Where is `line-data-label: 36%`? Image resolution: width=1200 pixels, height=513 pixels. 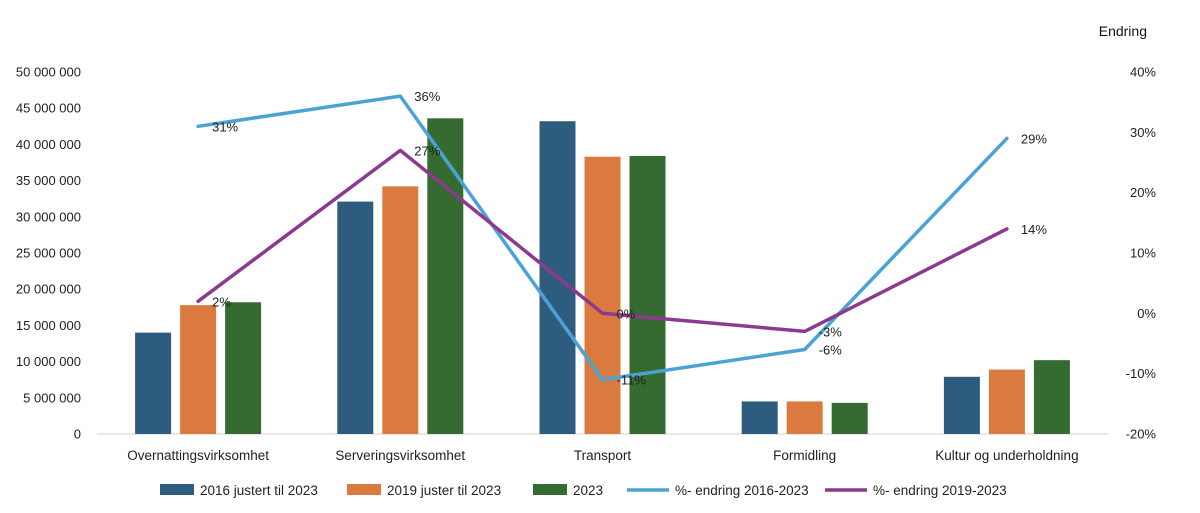
line-data-label: 36% is located at coordinates (427, 96).